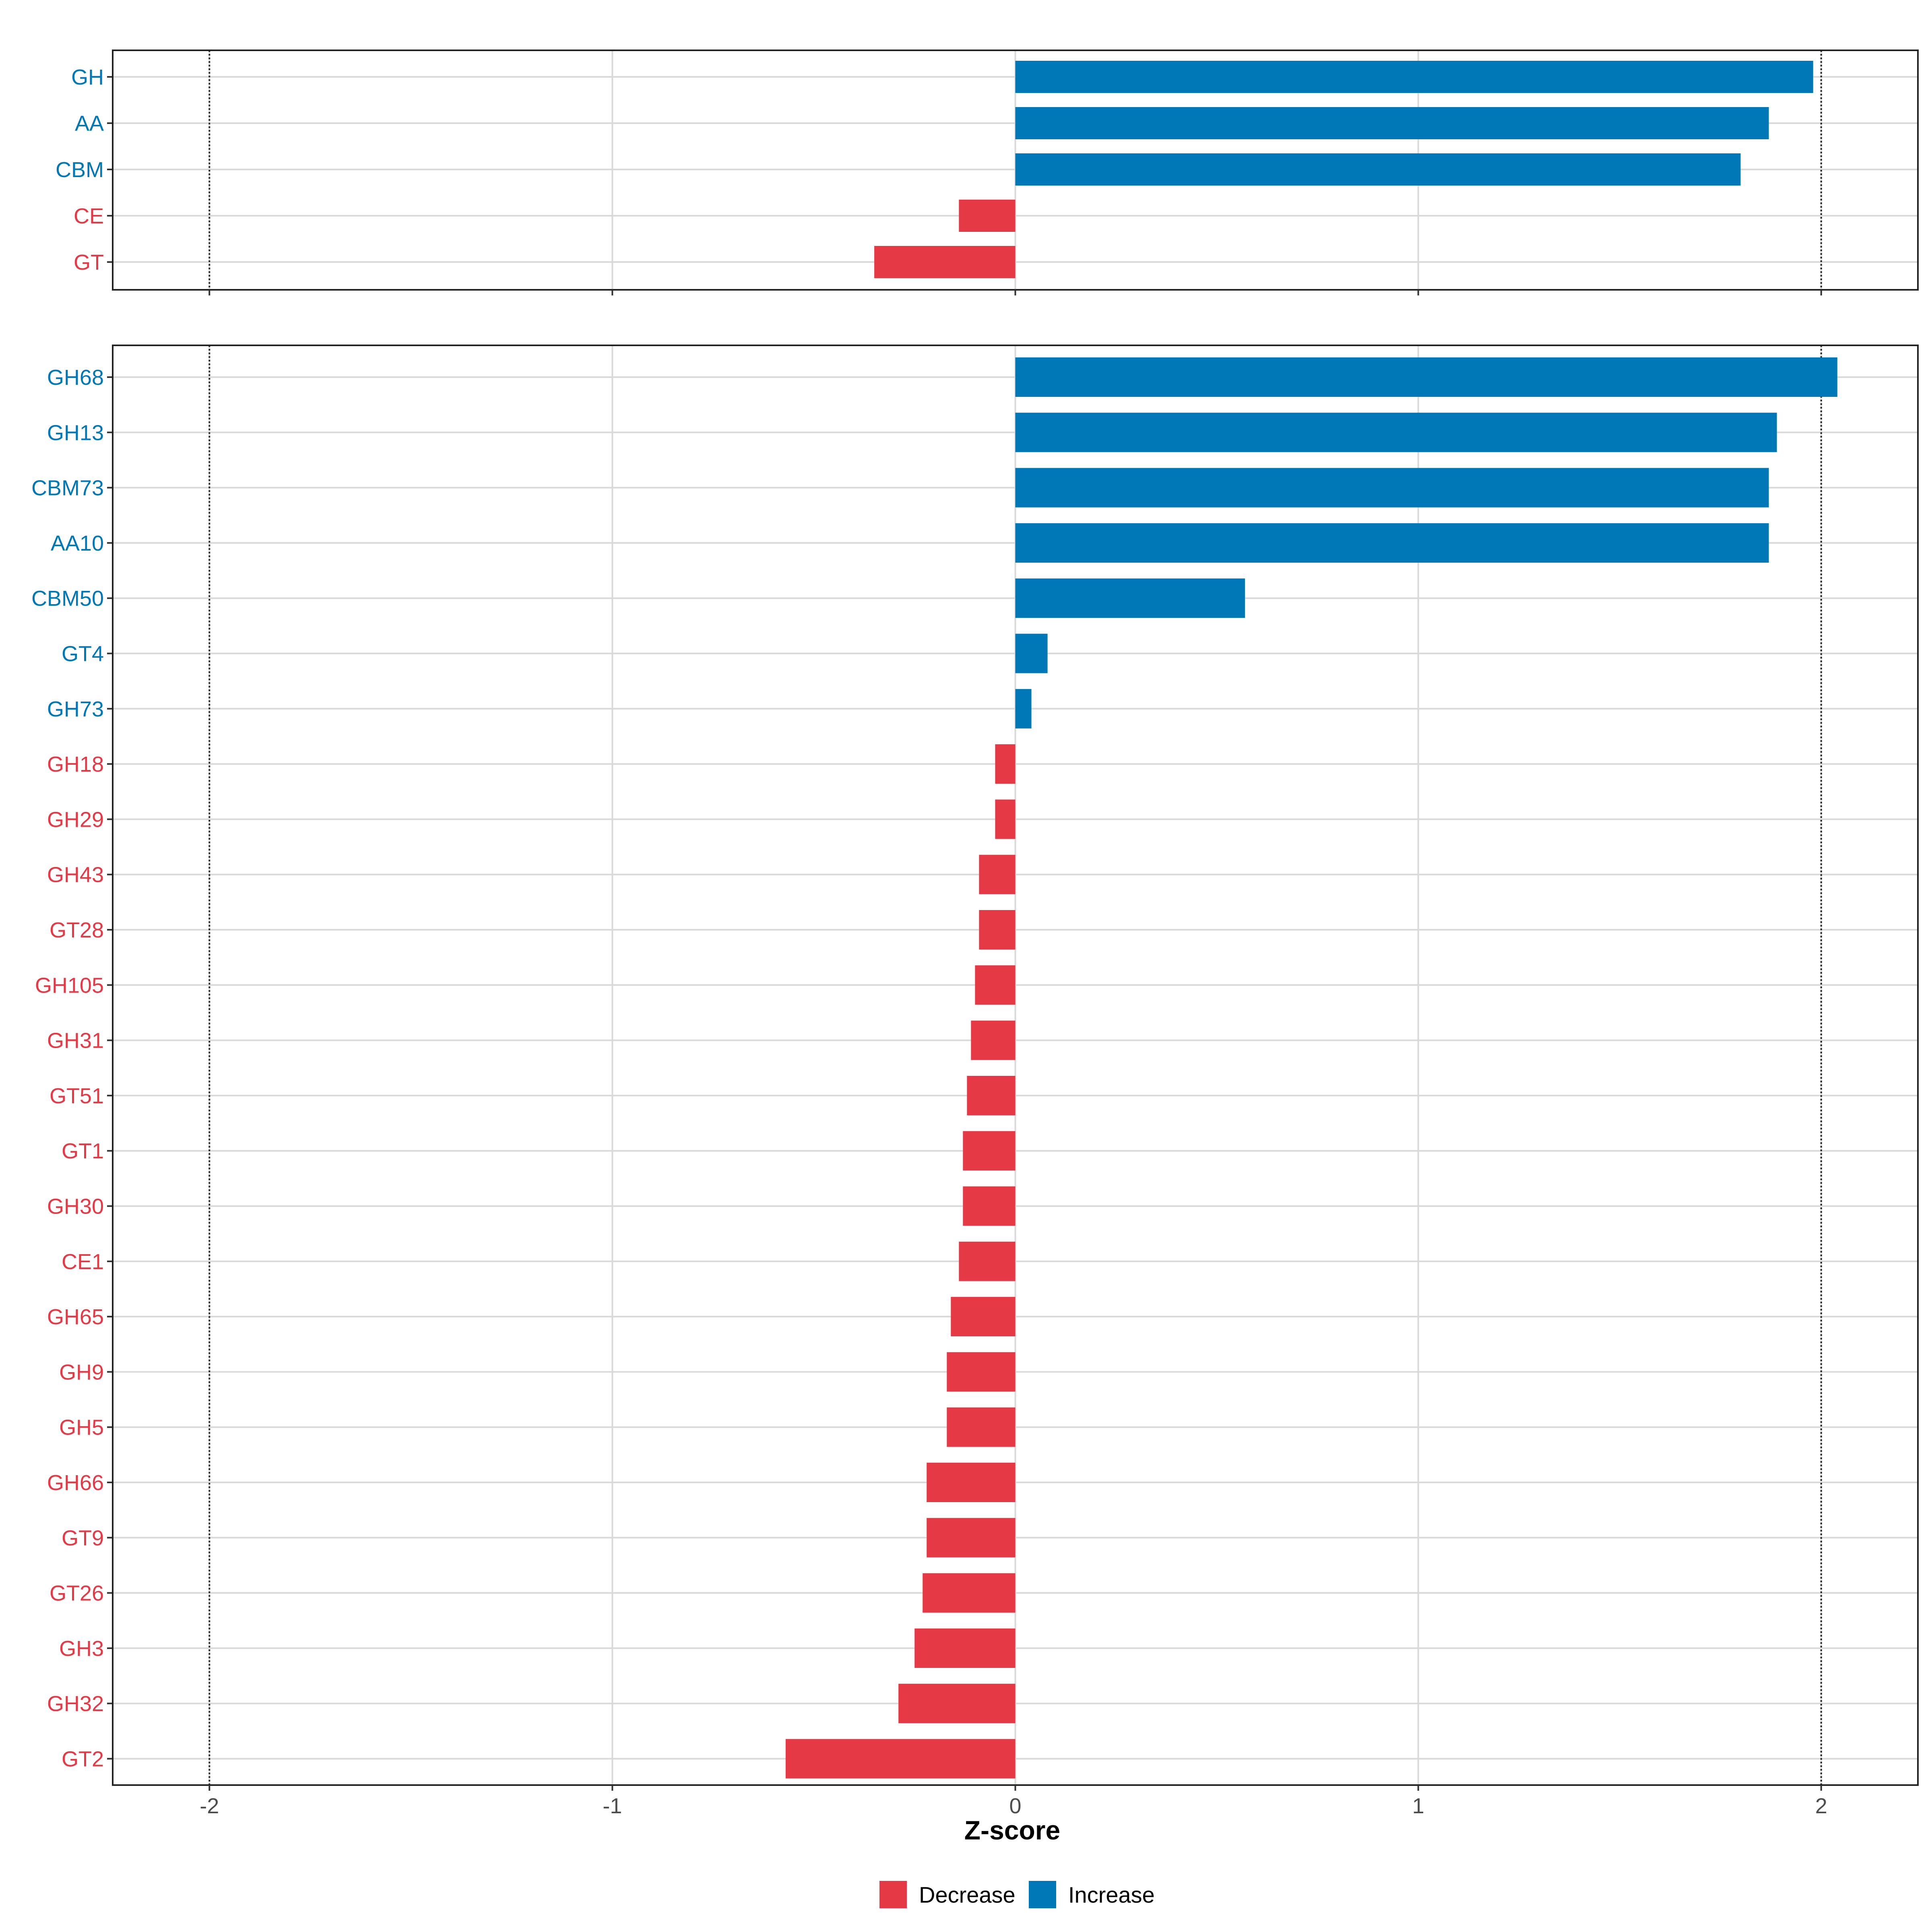 This screenshot has height=1932, width=1932. Describe the element at coordinates (67, 598) in the screenshot. I see `y-tick-label: CBM50` at that location.